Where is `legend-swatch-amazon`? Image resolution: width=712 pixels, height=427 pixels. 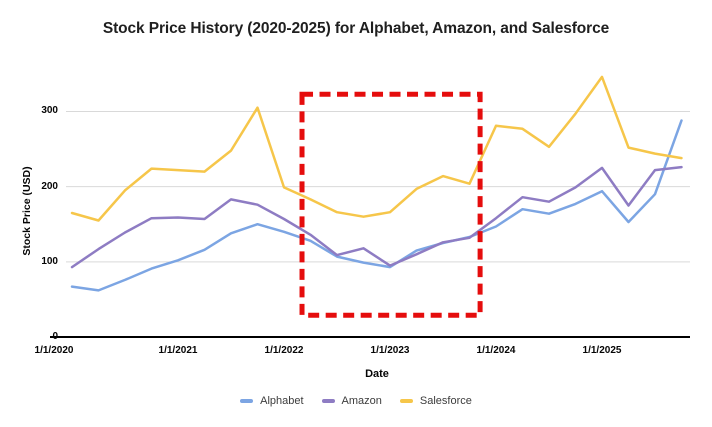
legend-swatch-amazon is located at coordinates (328, 401).